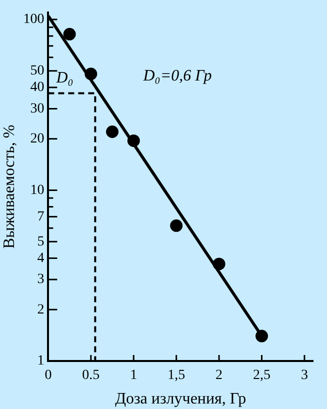 This screenshot has width=327, height=409. Describe the element at coordinates (37, 71) in the screenshot. I see `y-tick-label: 50` at that location.